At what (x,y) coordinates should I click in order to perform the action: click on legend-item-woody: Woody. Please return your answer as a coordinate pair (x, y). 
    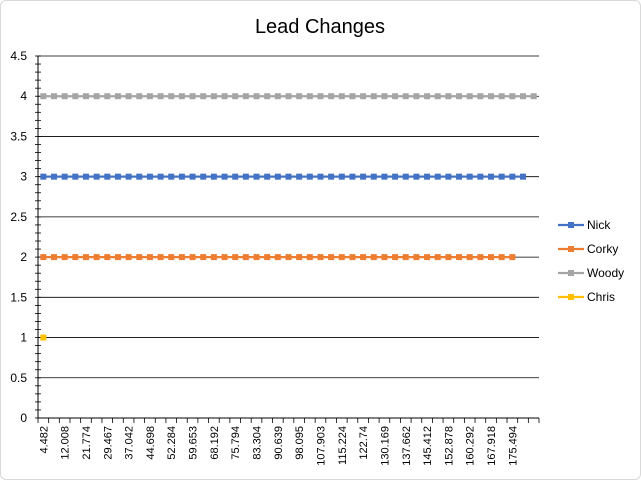
    Looking at the image, I should click on (591, 273).